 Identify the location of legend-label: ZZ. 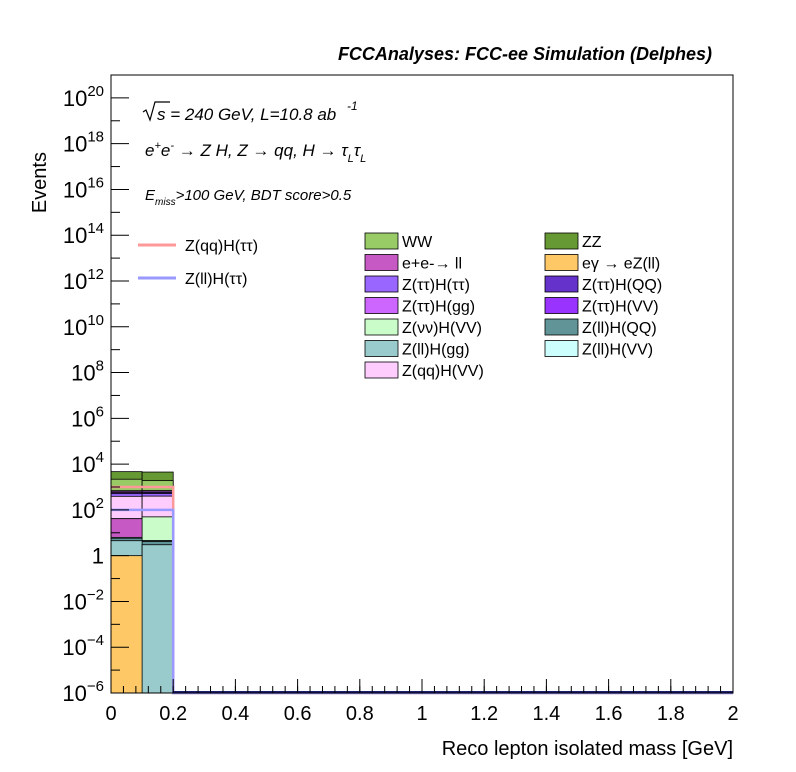
(592, 242).